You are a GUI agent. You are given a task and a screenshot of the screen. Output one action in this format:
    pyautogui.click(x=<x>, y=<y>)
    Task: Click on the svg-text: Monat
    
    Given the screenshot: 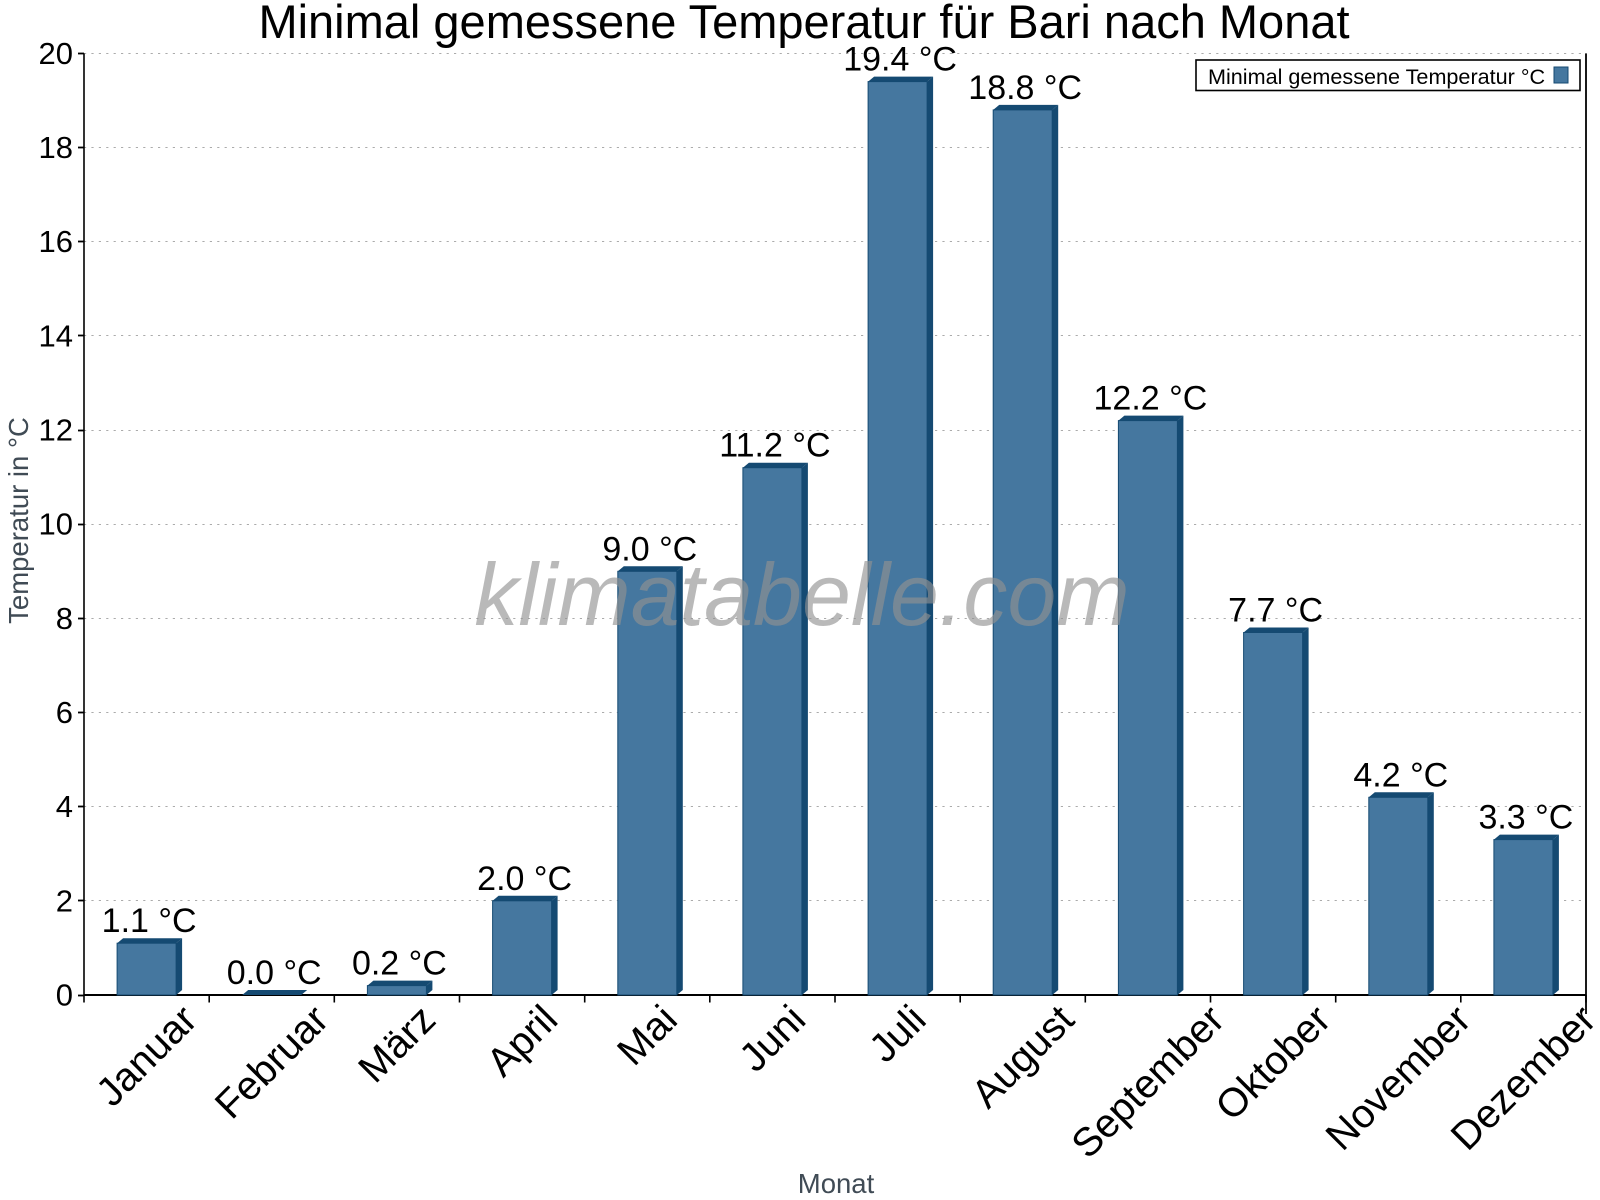 What is the action you would take?
    pyautogui.click(x=836, y=1183)
    